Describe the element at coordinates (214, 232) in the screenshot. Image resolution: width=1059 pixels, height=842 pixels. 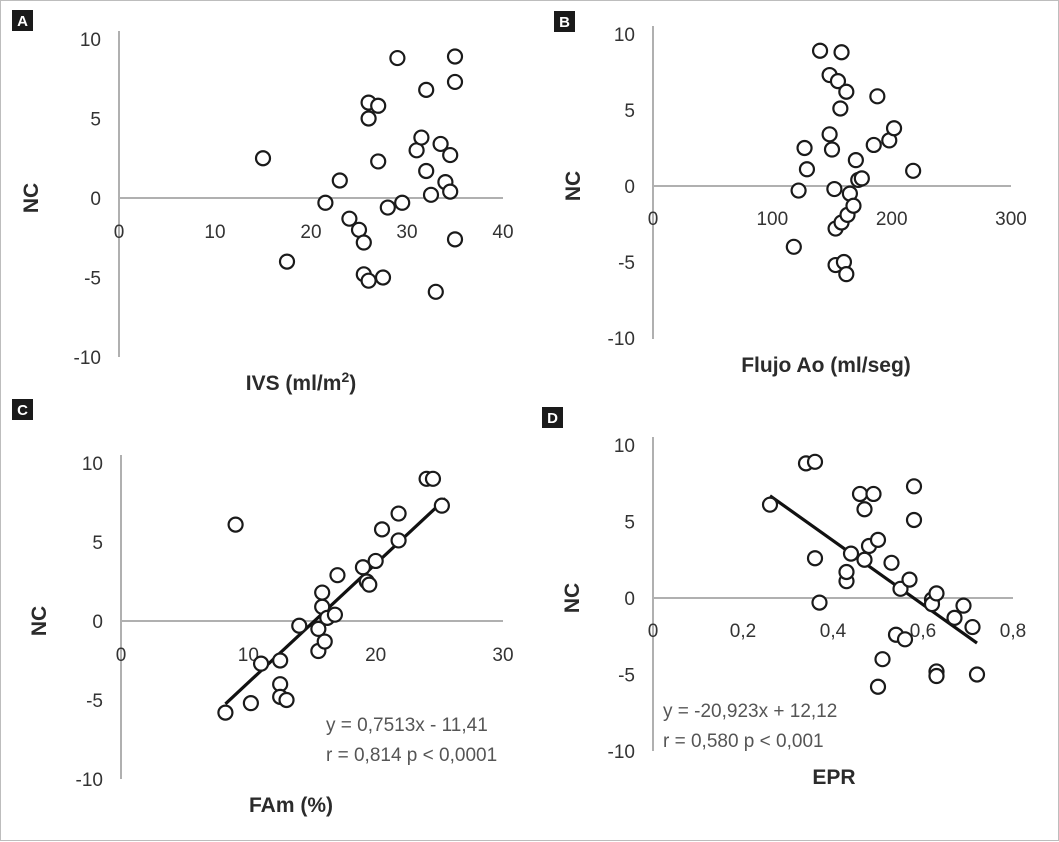
I see `x-tick-label: 10` at that location.